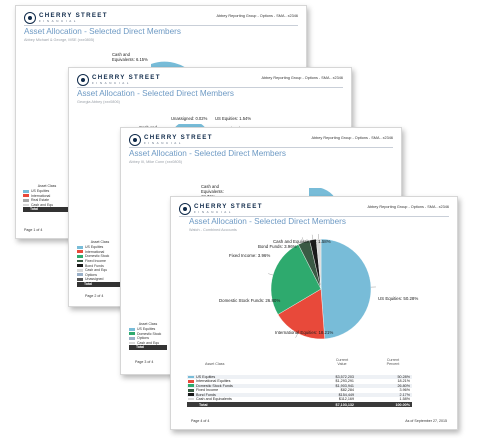 Image resolution: width=483 pixels, height=438 pixels. Describe the element at coordinates (213, 381) in the screenshot. I see `row-asset-class: International Equities` at that location.